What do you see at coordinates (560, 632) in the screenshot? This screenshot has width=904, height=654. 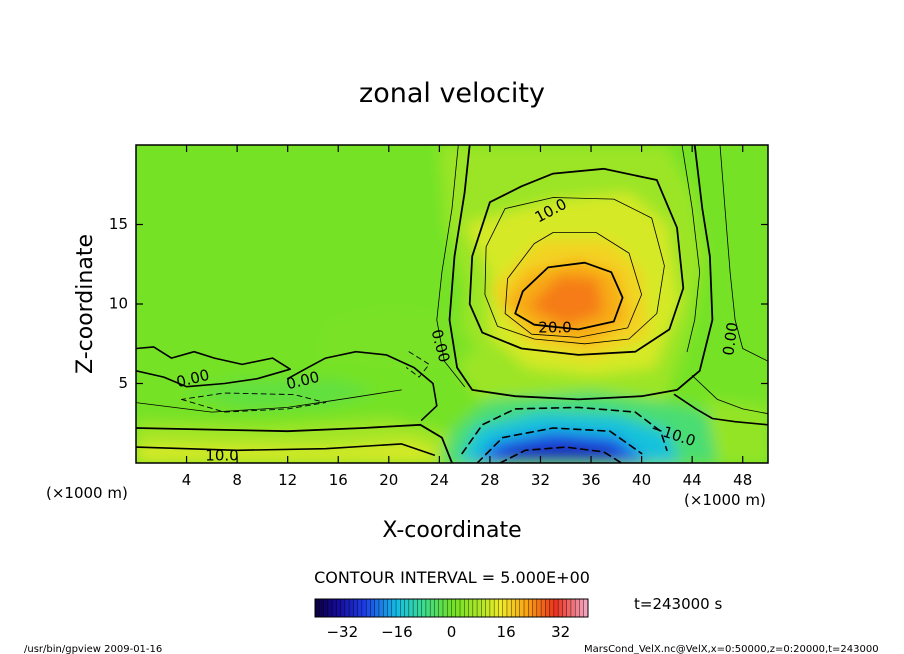 I see `colorbar-tick-label: 32` at bounding box center [560, 632].